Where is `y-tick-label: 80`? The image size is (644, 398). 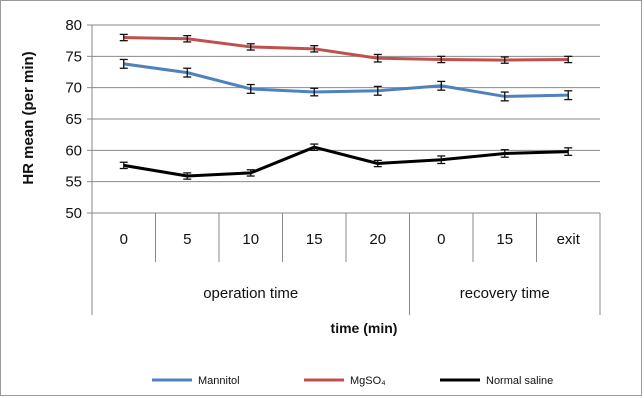 y-tick-label: 80 is located at coordinates (73, 25).